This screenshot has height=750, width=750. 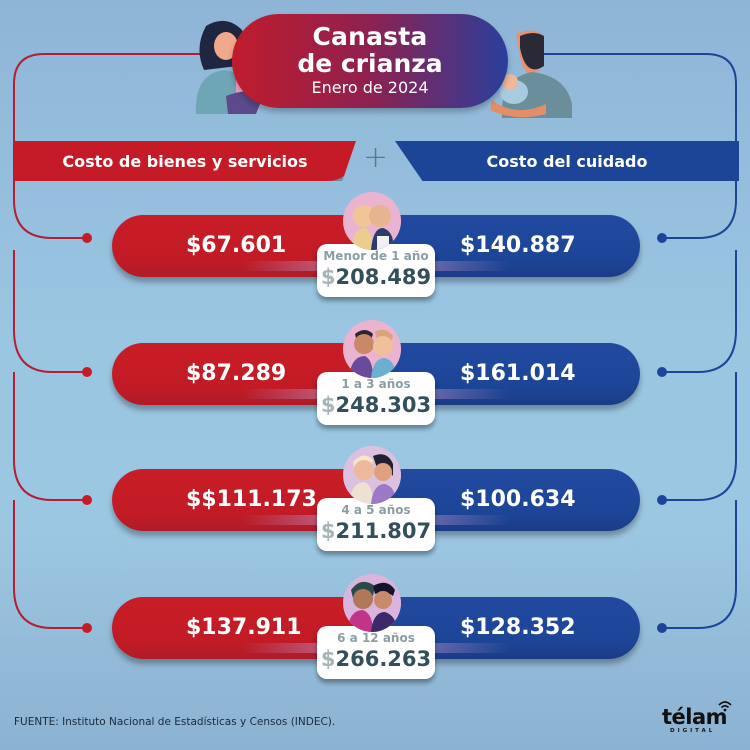 I want to click on total-card: 4 a 5 años $211.807, so click(x=376, y=524).